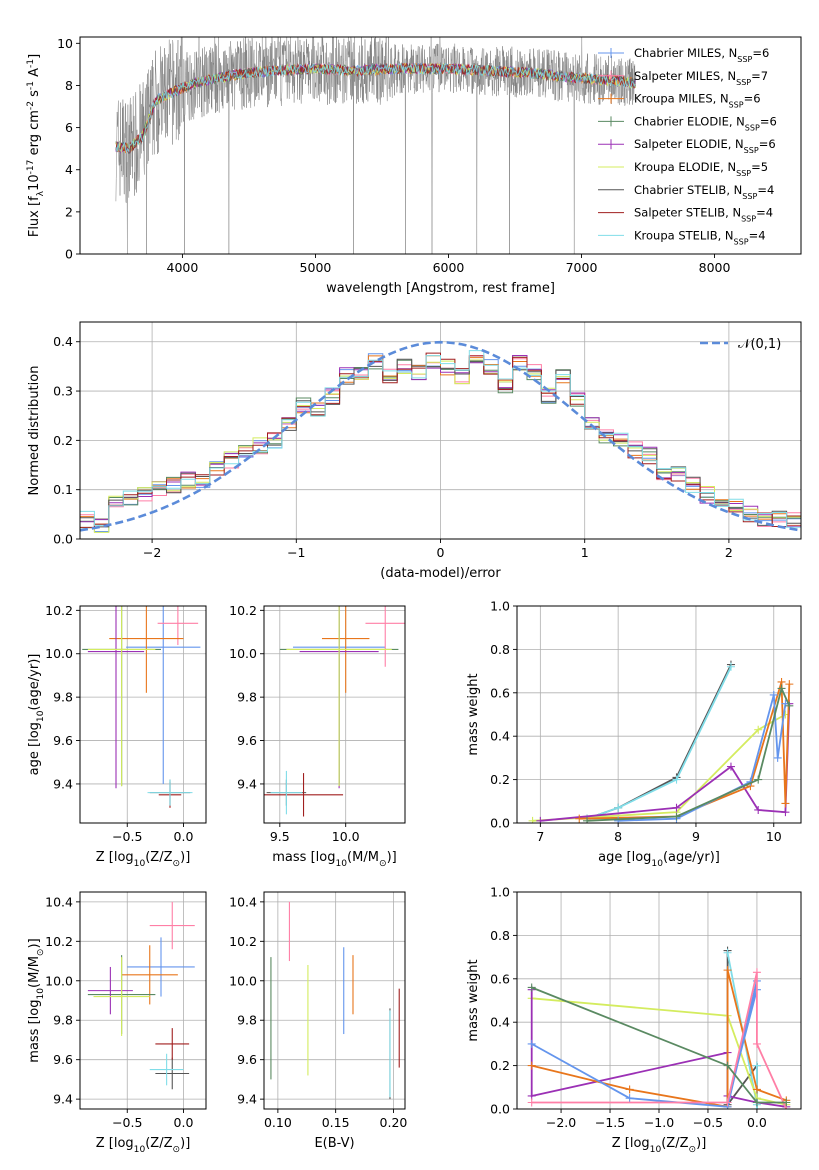 The height and width of the screenshot is (1170, 819). I want to click on legend-entry-label: 𝒩(0,1), so click(759, 344).